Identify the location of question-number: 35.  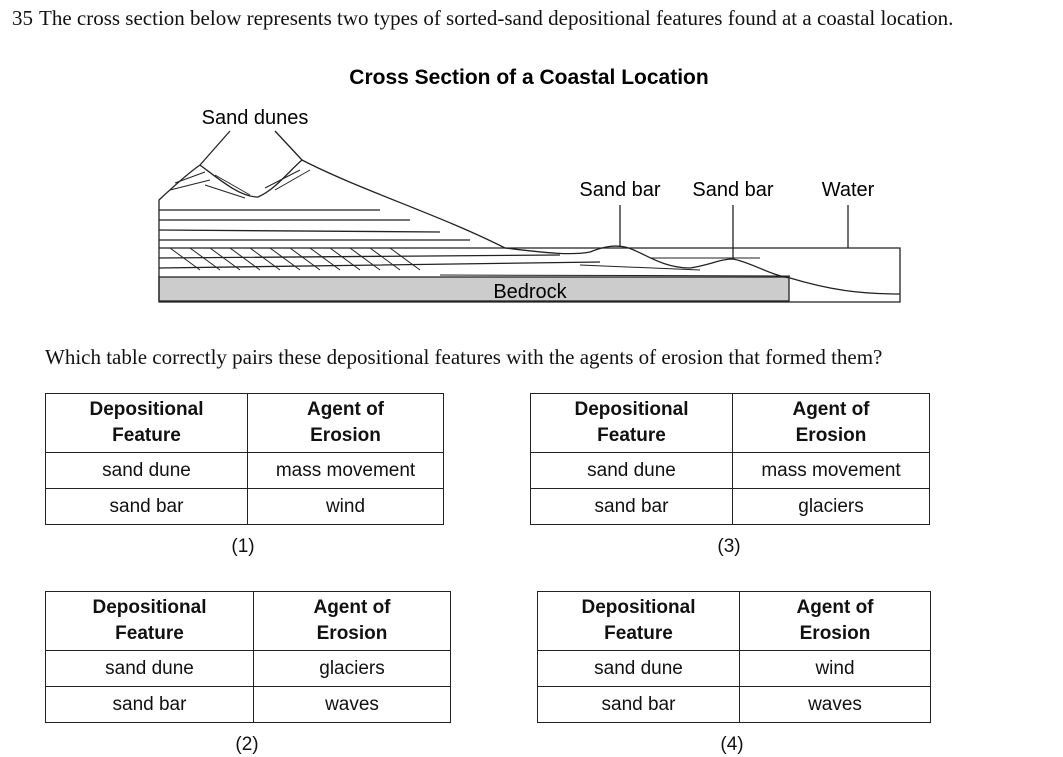
(22, 18).